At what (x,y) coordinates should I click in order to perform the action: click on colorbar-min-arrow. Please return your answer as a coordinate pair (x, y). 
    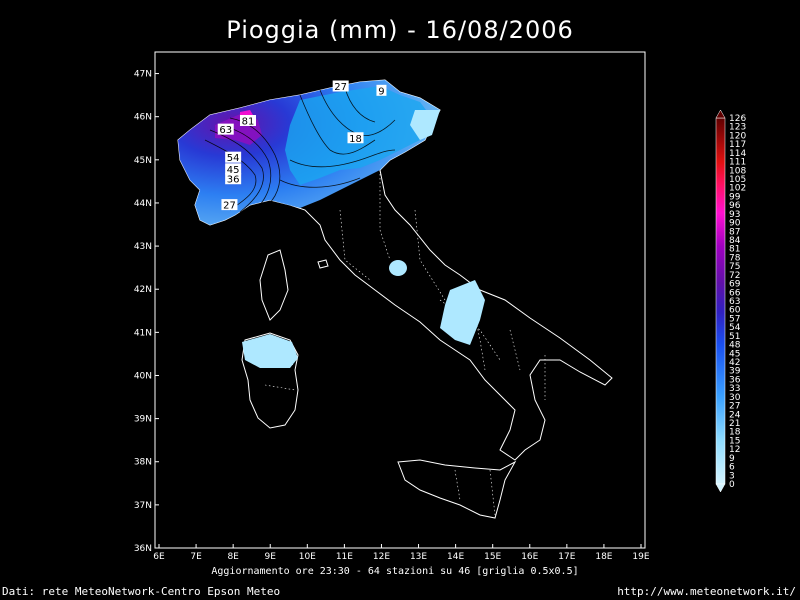
    Looking at the image, I should click on (720, 488).